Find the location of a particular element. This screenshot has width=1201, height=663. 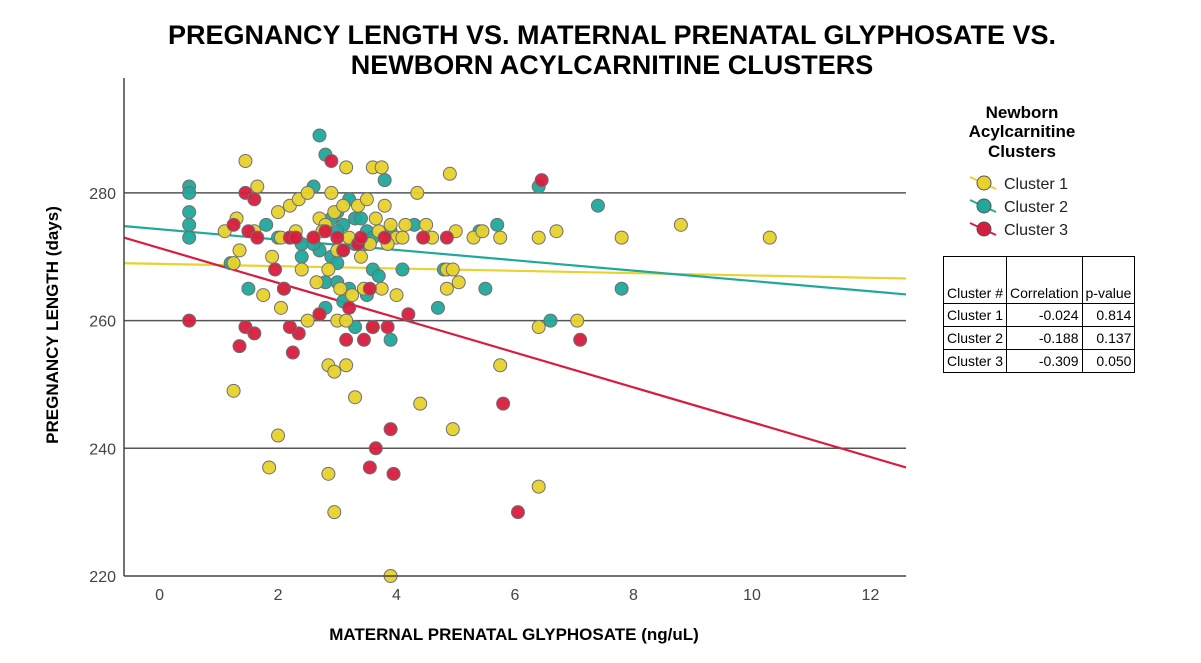

legend-title-line-2: Acylcarnitine is located at coordinates (1022, 131).